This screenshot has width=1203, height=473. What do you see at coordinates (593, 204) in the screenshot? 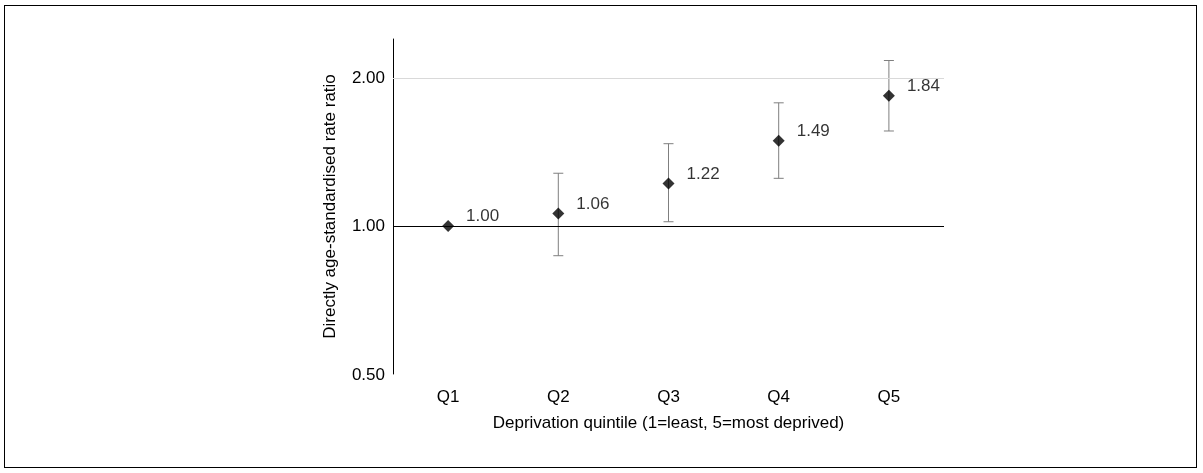
I see `data-label: 1.06` at bounding box center [593, 204].